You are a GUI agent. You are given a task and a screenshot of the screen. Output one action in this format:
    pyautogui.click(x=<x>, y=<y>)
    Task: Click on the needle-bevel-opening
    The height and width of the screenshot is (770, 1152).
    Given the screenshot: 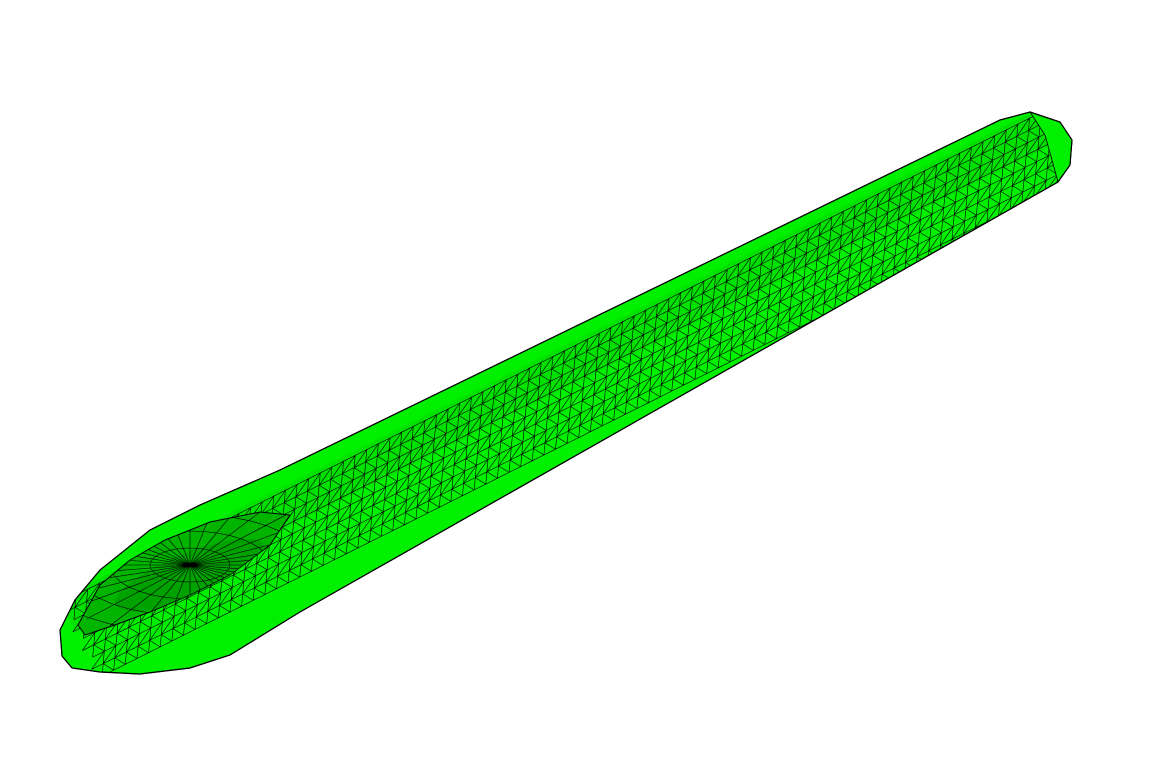 What is the action you would take?
    pyautogui.click(x=184, y=573)
    